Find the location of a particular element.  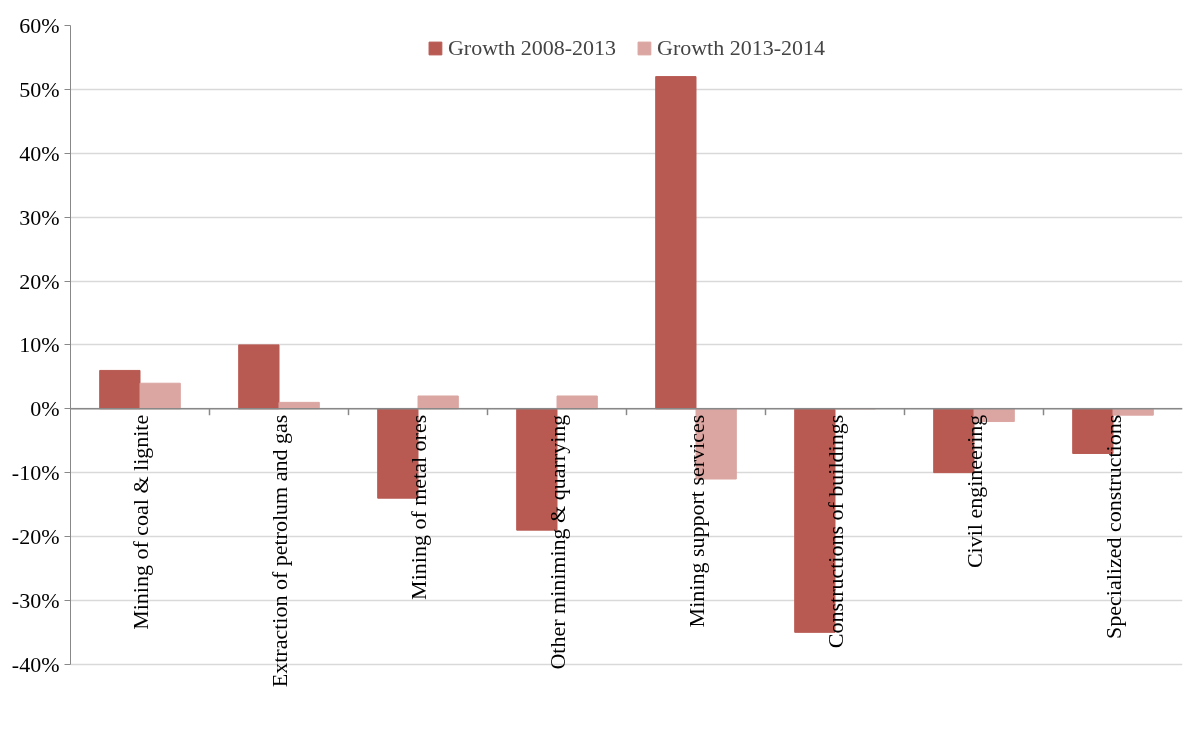

x-tick-label: Civil engineering is located at coordinates (974, 491).